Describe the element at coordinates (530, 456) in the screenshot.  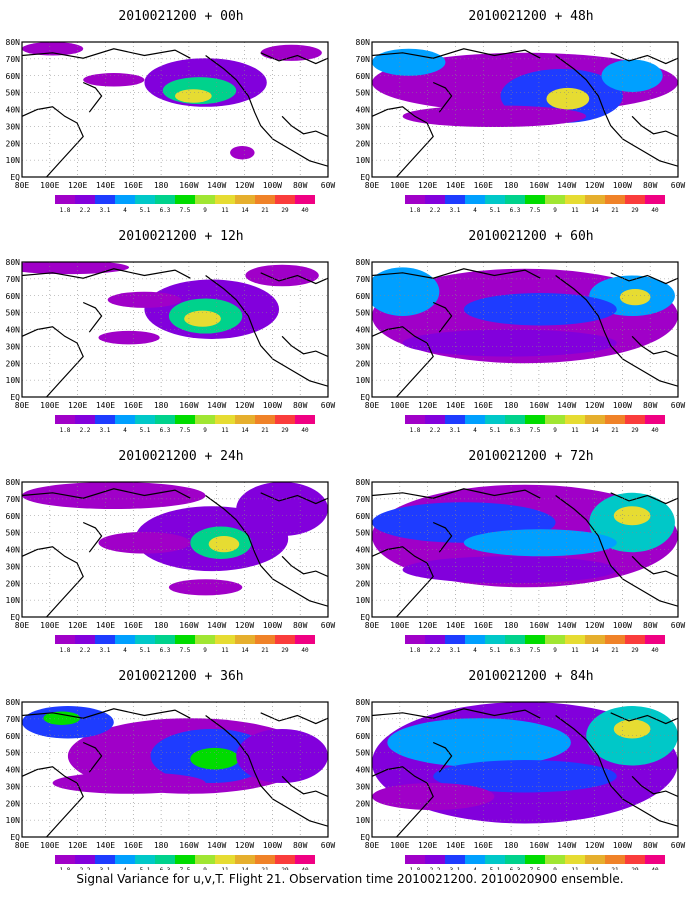
I see `panel-title: 2010021200 + 72h` at that location.